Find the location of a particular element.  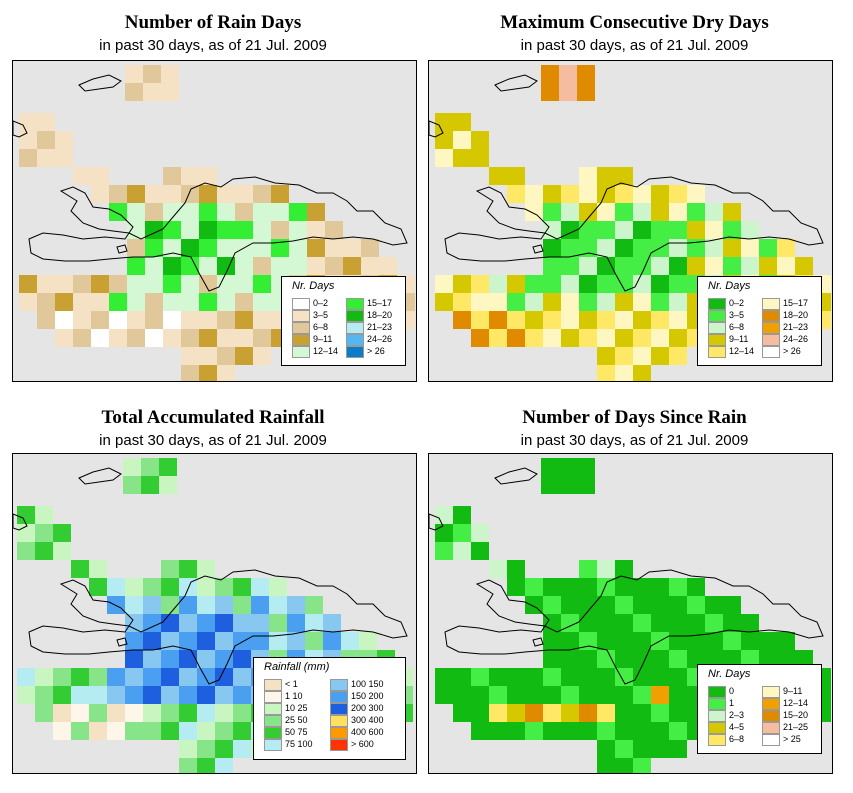

legend-label: 4–5 is located at coordinates (737, 727).